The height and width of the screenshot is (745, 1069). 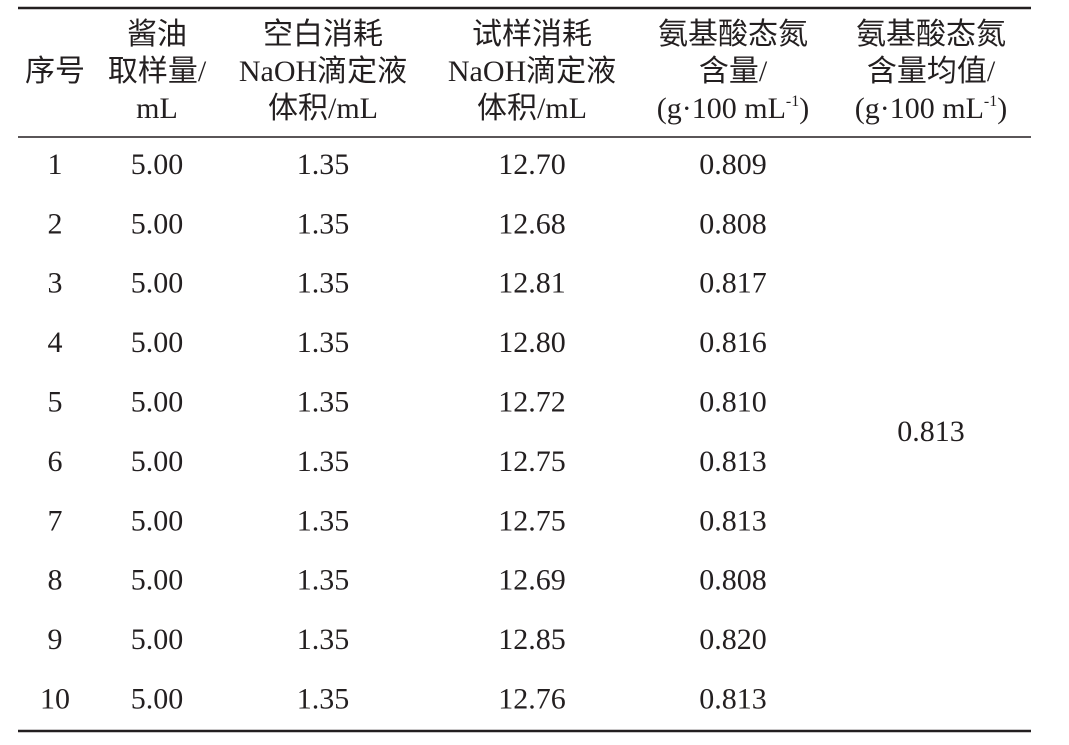 I want to click on cell-text: 0.809, so click(x=733, y=164).